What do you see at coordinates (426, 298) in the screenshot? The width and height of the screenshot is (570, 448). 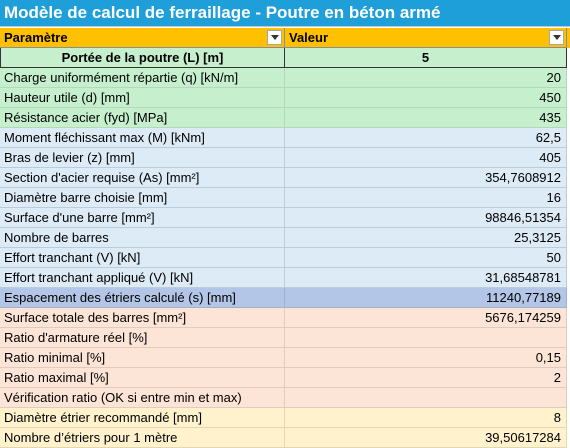 I see `value-cell: 11240,77189` at bounding box center [426, 298].